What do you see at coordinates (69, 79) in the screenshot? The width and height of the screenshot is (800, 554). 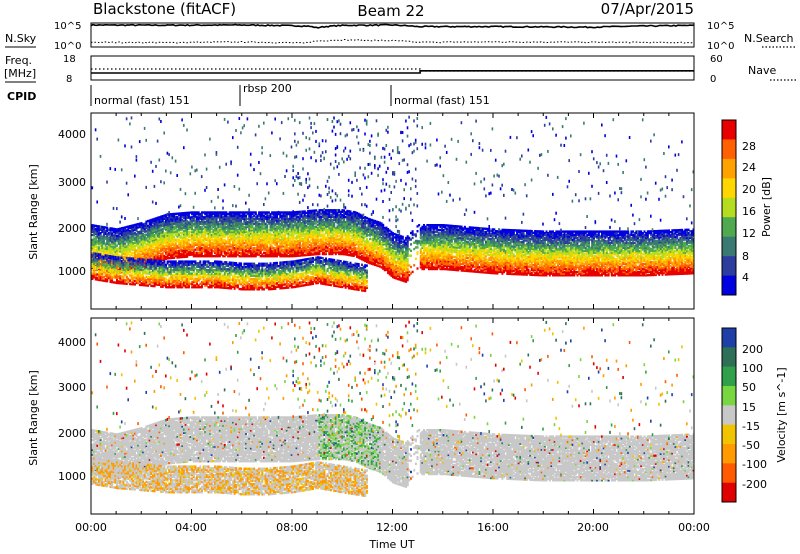 I see `freq-tick-low: 8` at bounding box center [69, 79].